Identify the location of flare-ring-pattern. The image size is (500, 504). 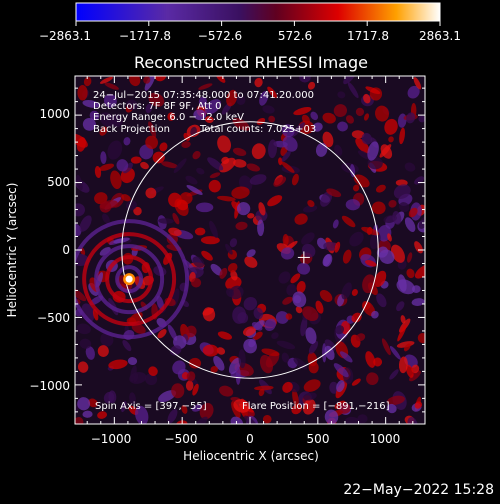
(132, 279).